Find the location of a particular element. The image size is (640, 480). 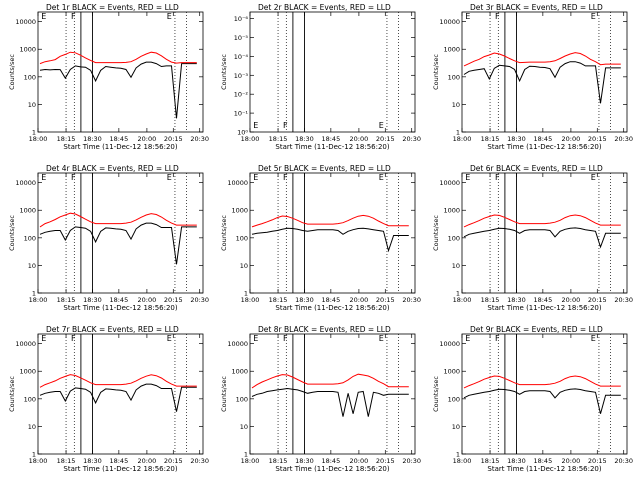

y-tick-label: 10⁻² is located at coordinates (241, 95).